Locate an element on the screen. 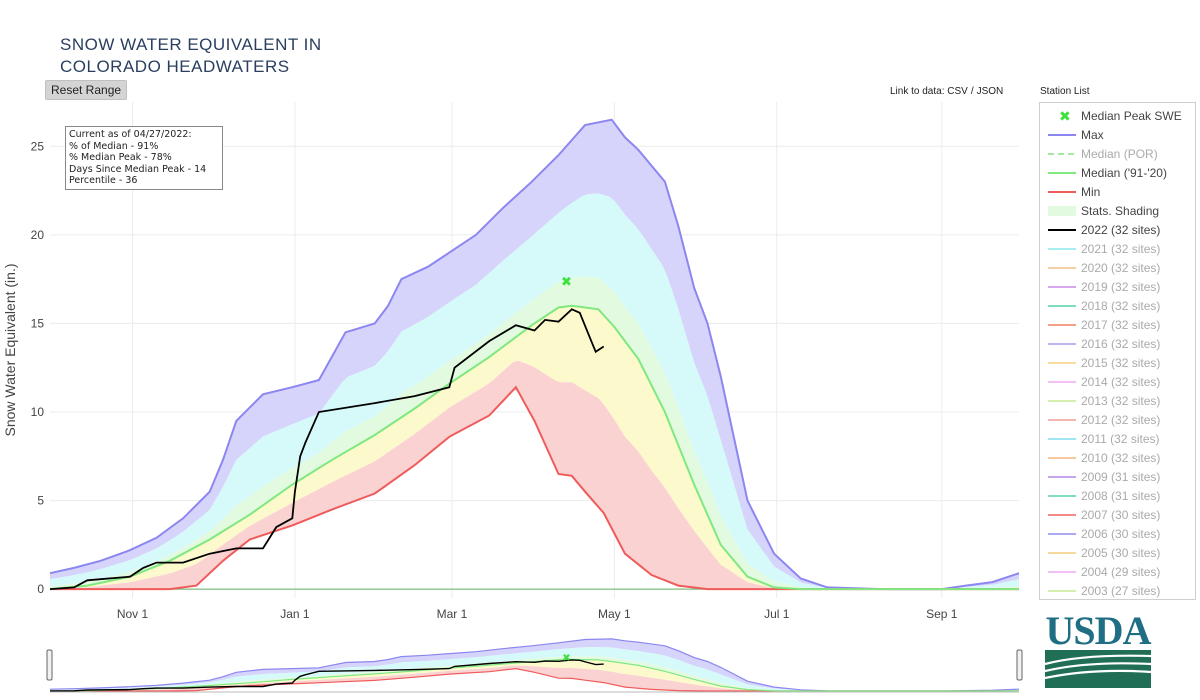 This screenshot has width=1200, height=700. legend-label: 2021 (32 sites) is located at coordinates (1121, 249).